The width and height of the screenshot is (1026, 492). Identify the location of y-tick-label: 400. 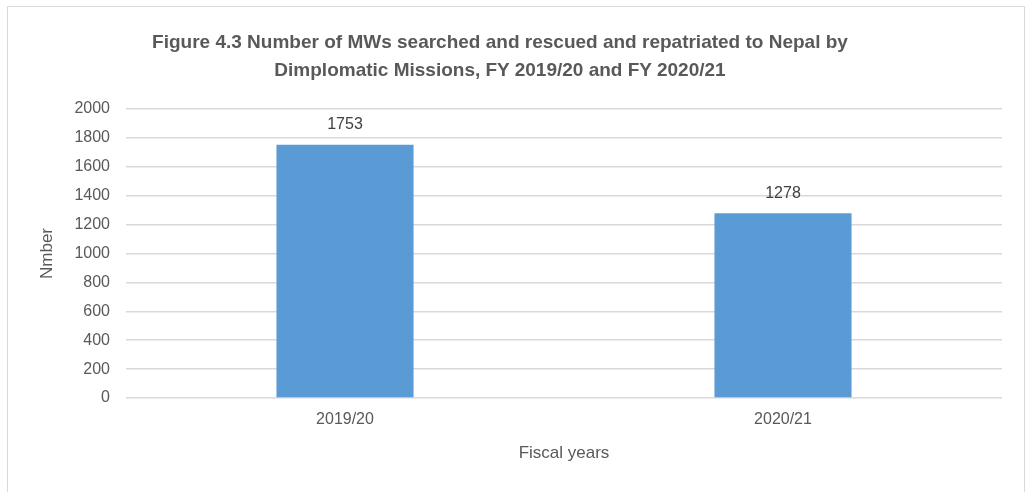
(97, 339).